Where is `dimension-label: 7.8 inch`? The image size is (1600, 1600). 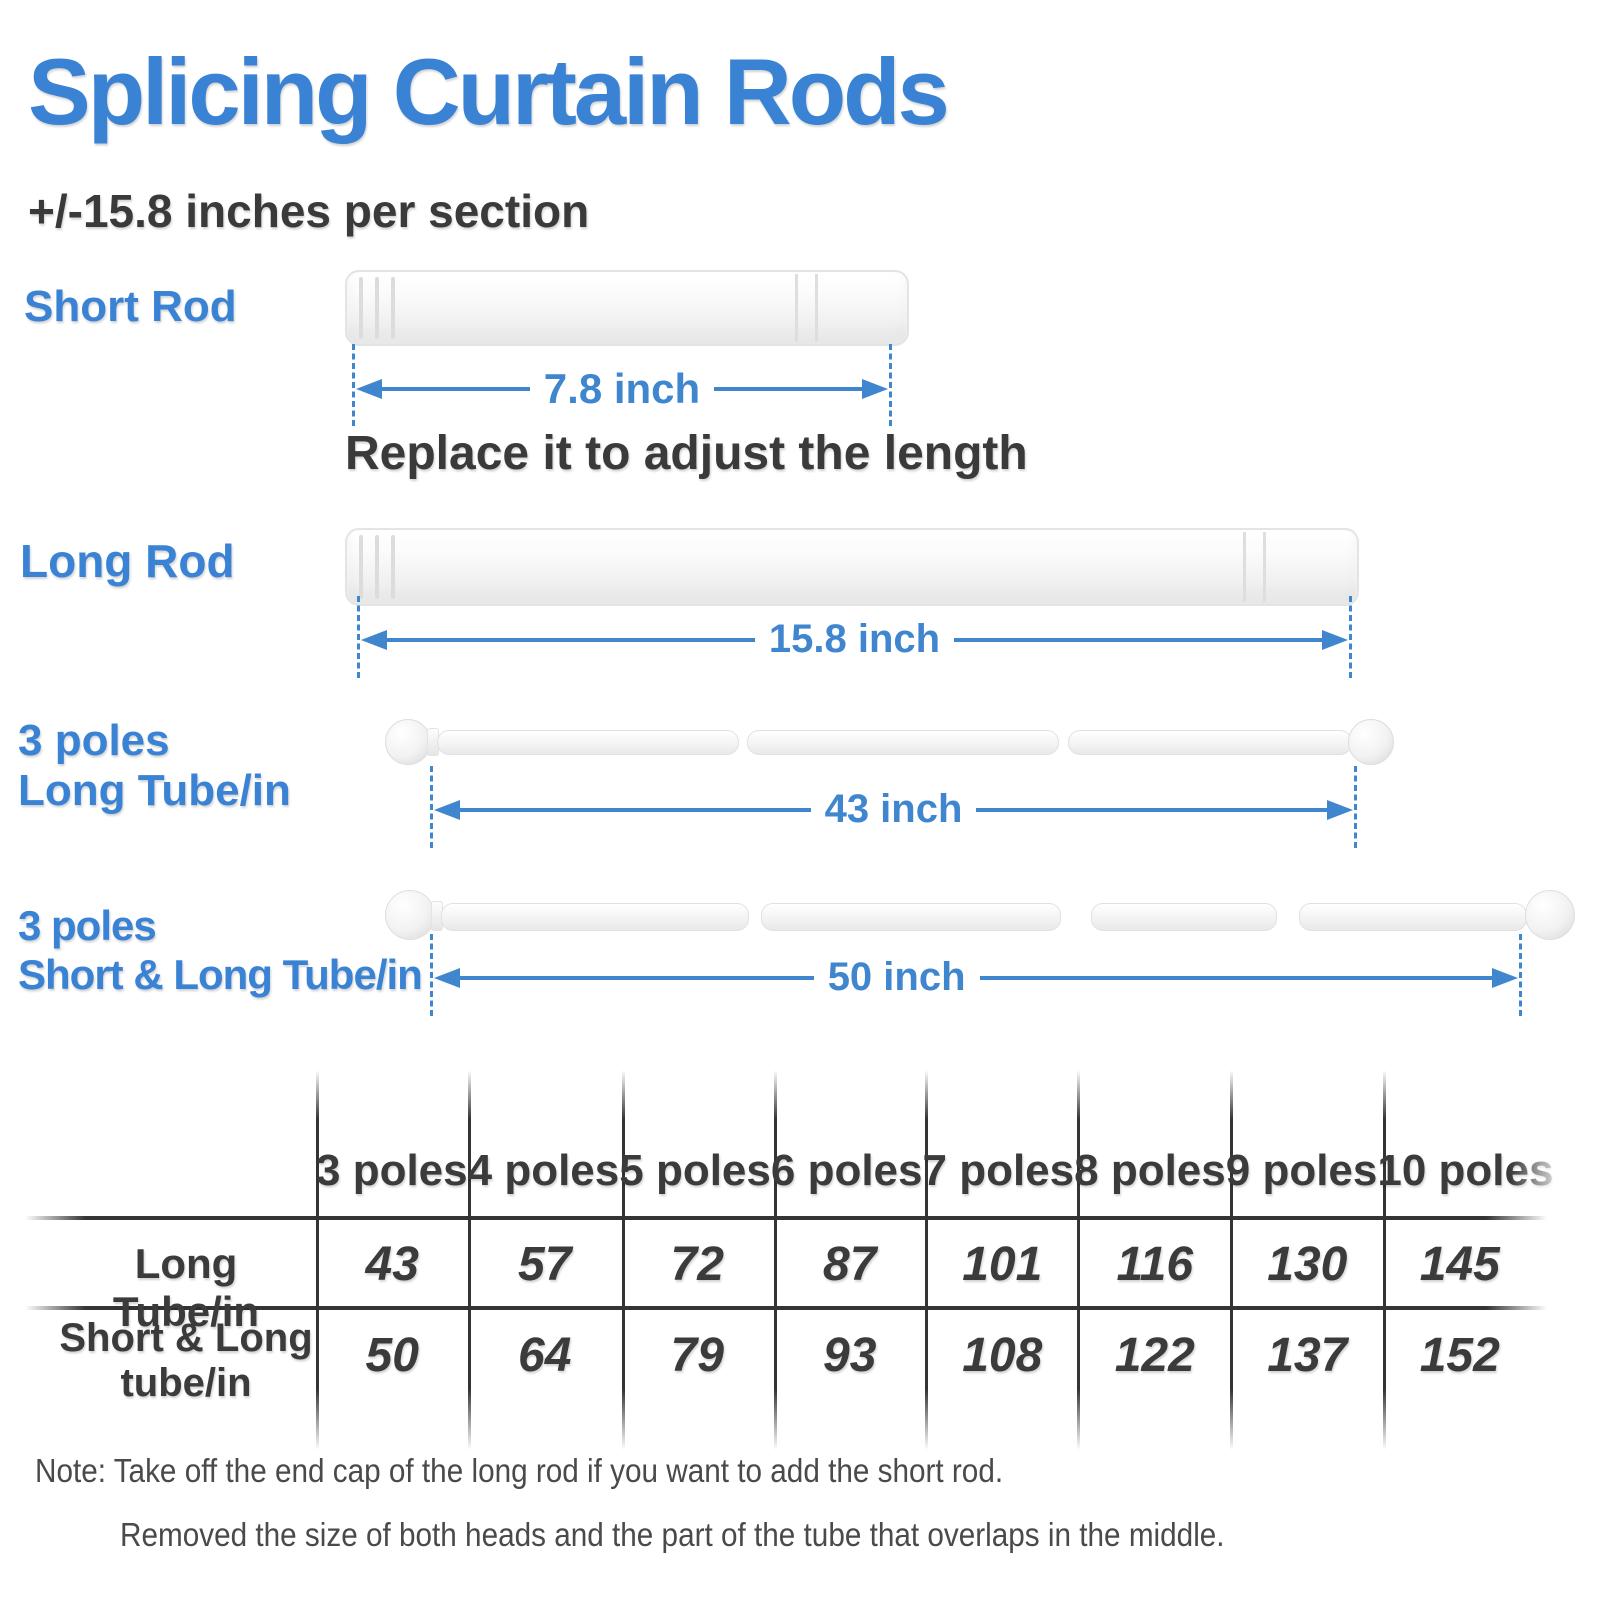 dimension-label: 7.8 inch is located at coordinates (622, 388).